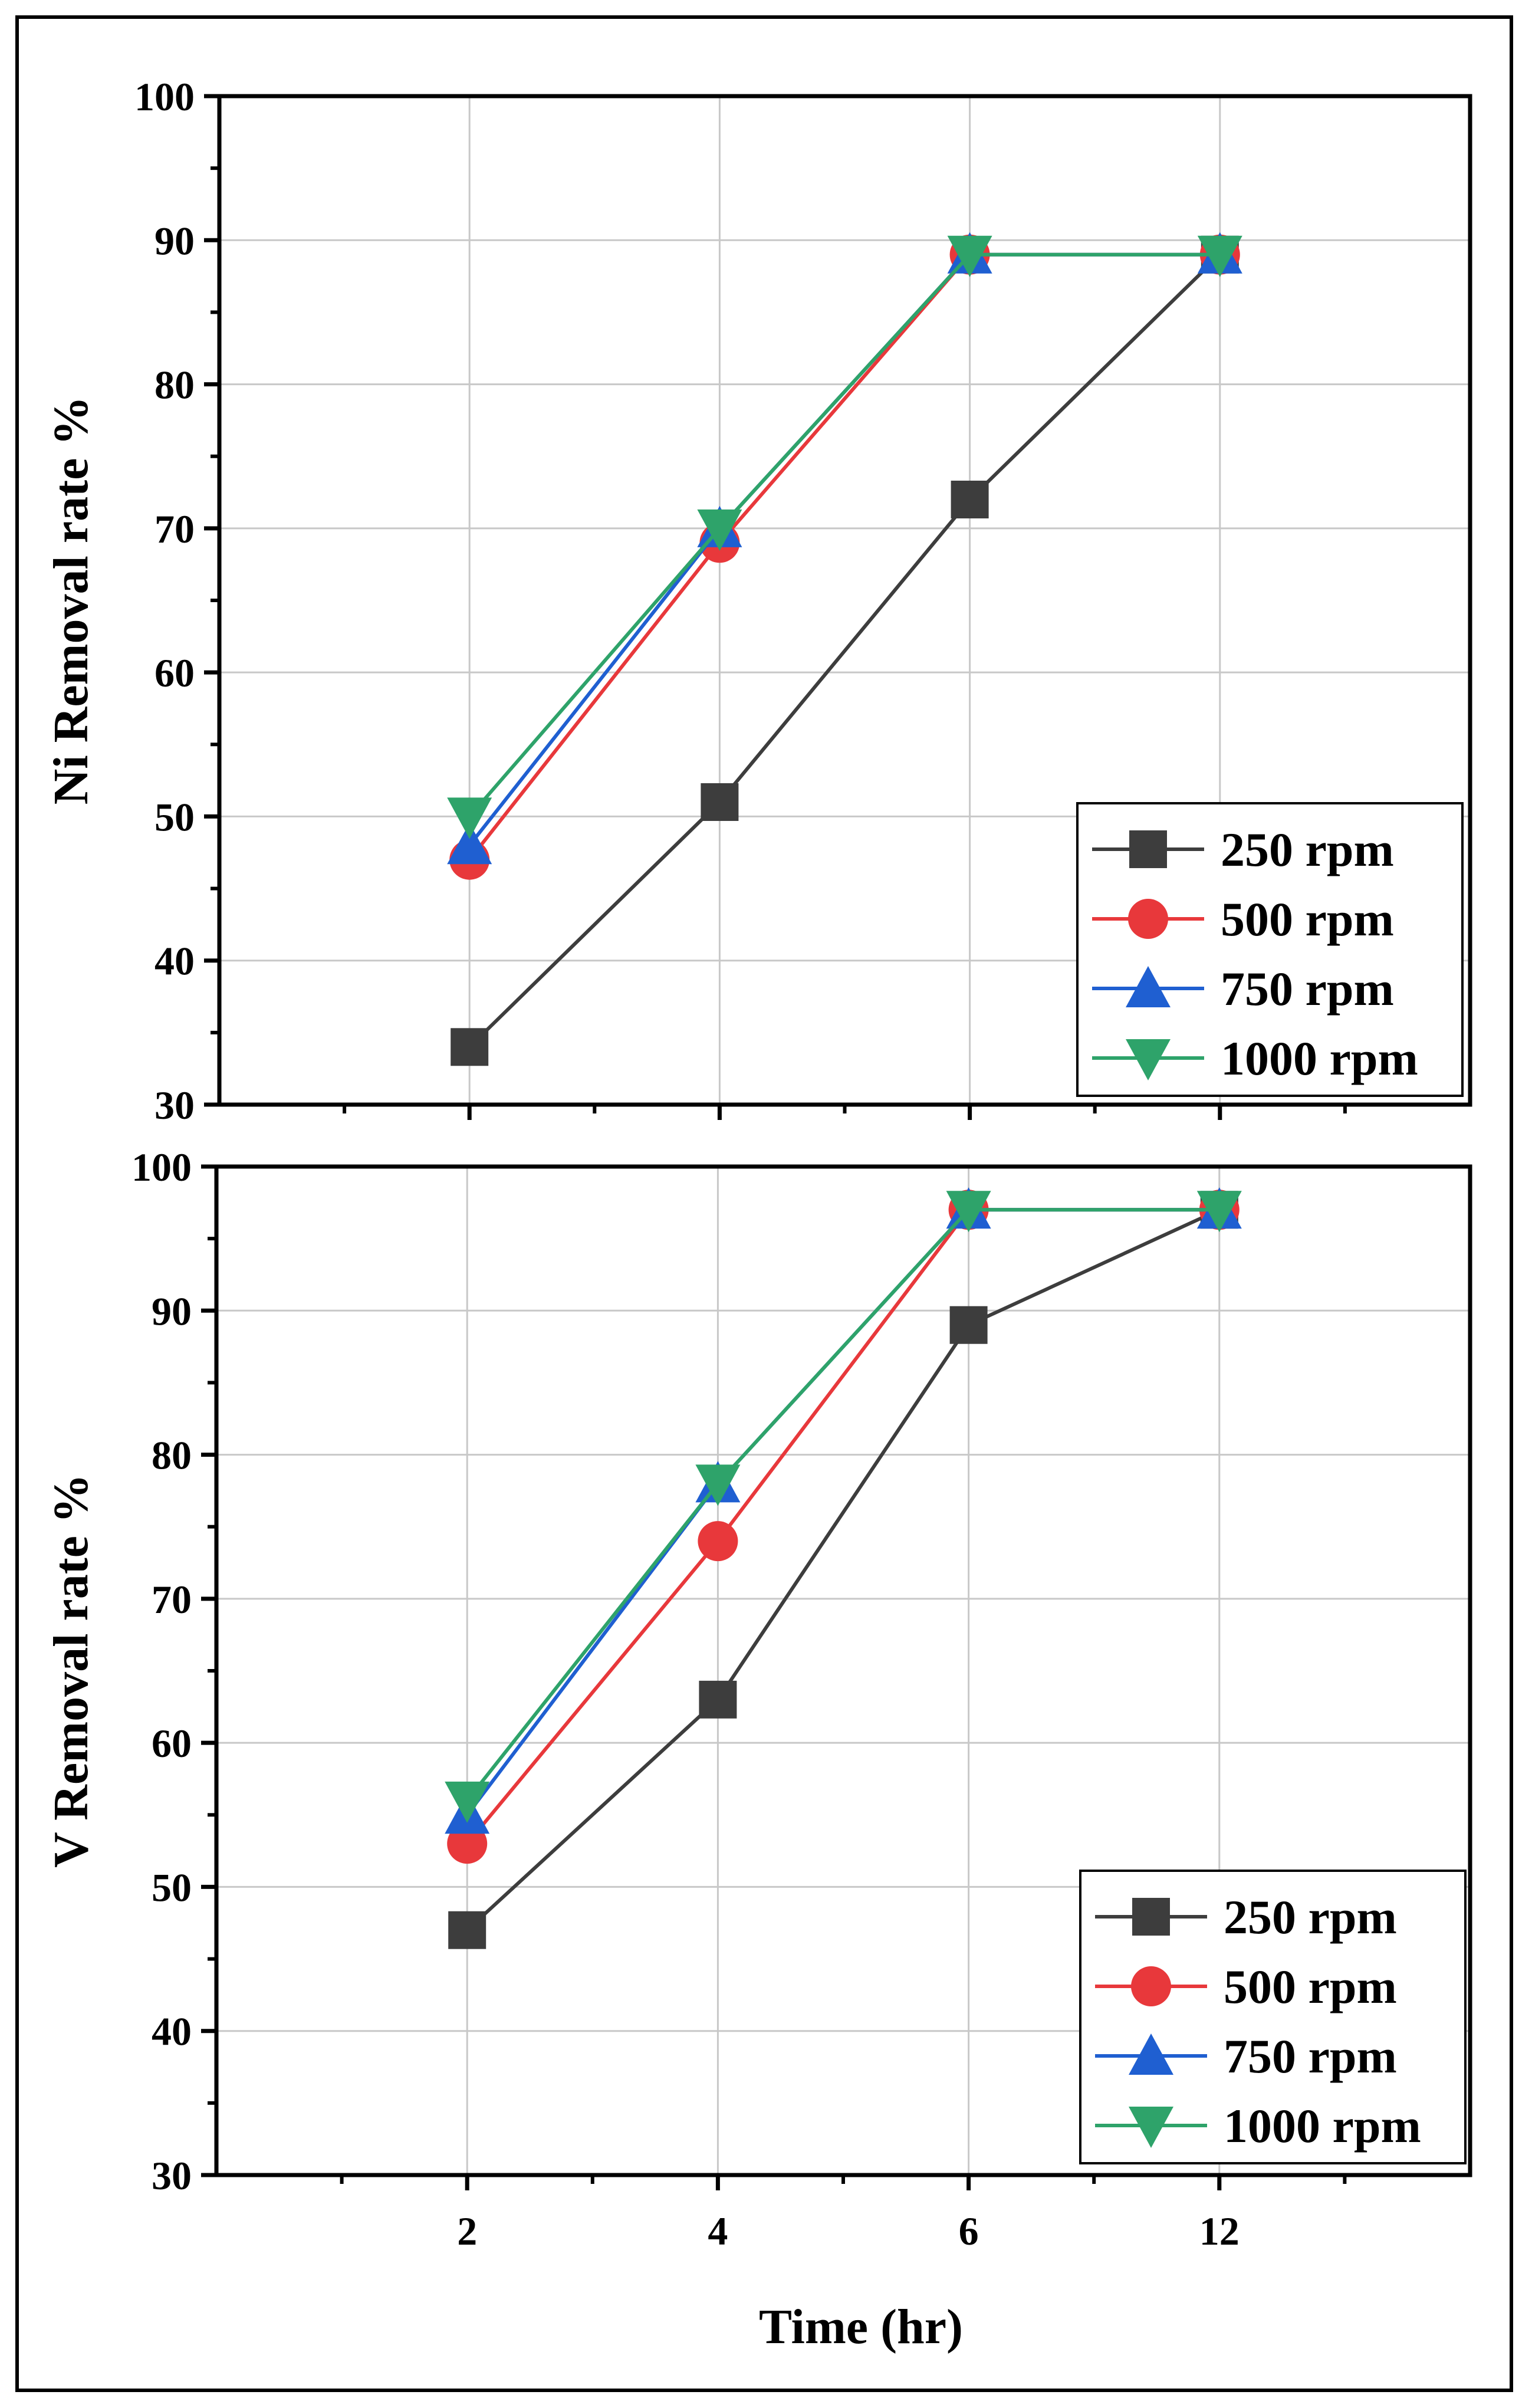 This screenshot has height=2408, width=1532. I want to click on bottom-y-tick-label: 90, so click(172, 1311).